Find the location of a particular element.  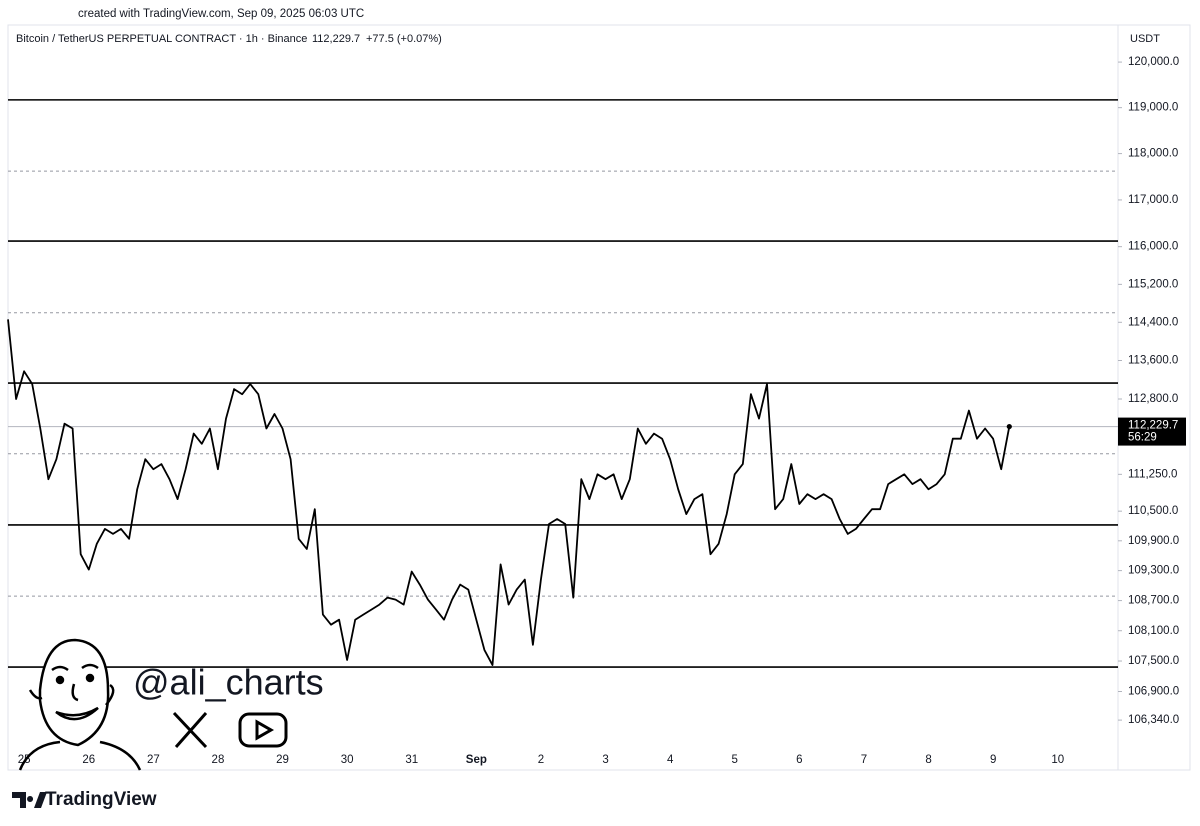

x-tick-label: 28 is located at coordinates (218, 760).